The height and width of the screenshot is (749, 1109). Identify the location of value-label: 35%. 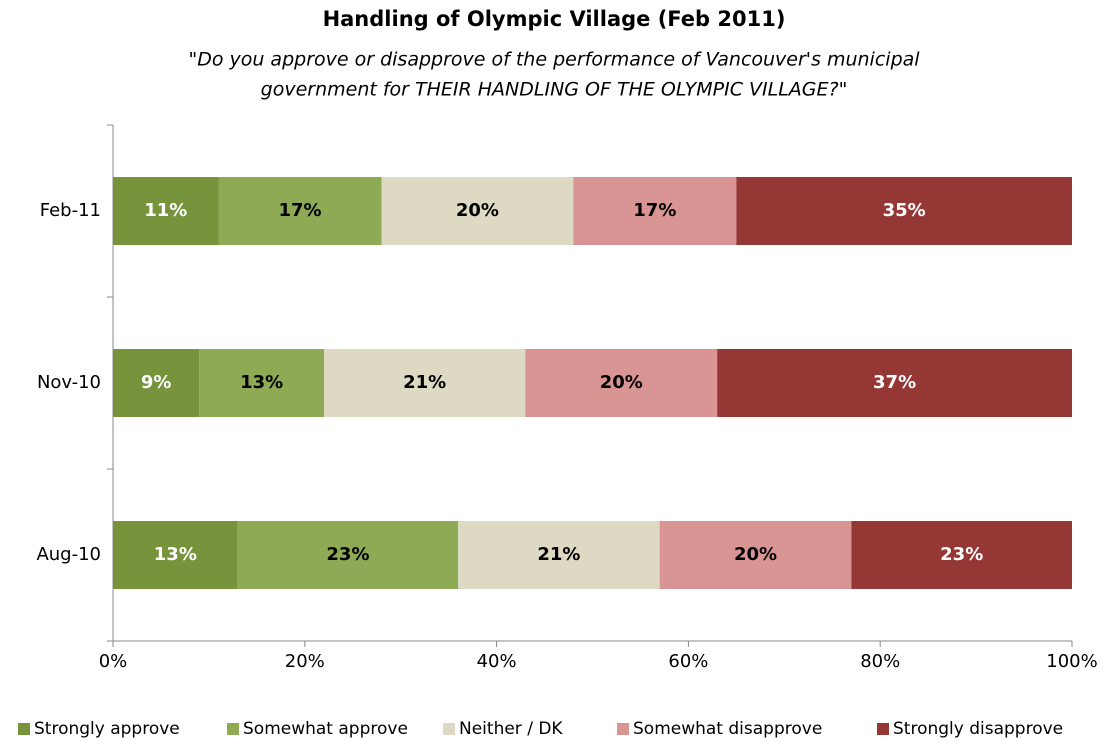
(904, 210).